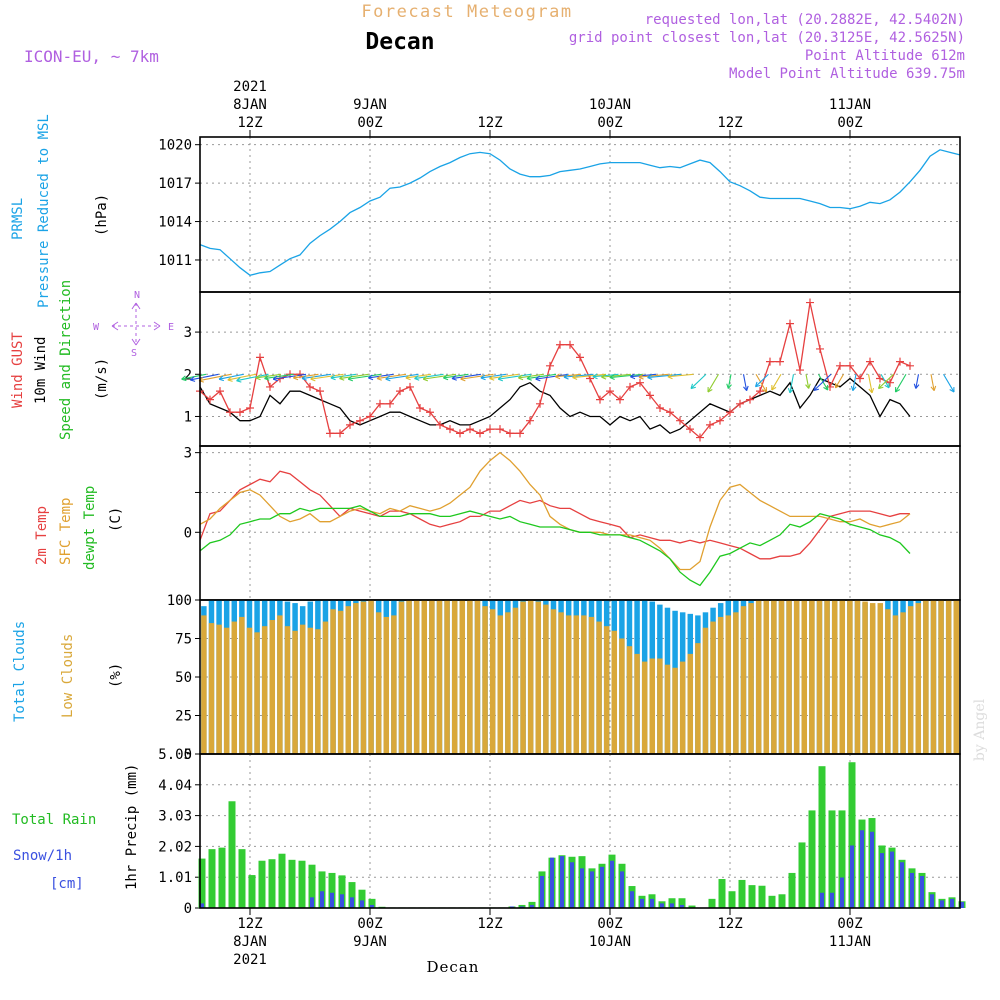 The height and width of the screenshot is (1000, 1000). I want to click on clouds-ytick-label: 25, so click(183, 717).